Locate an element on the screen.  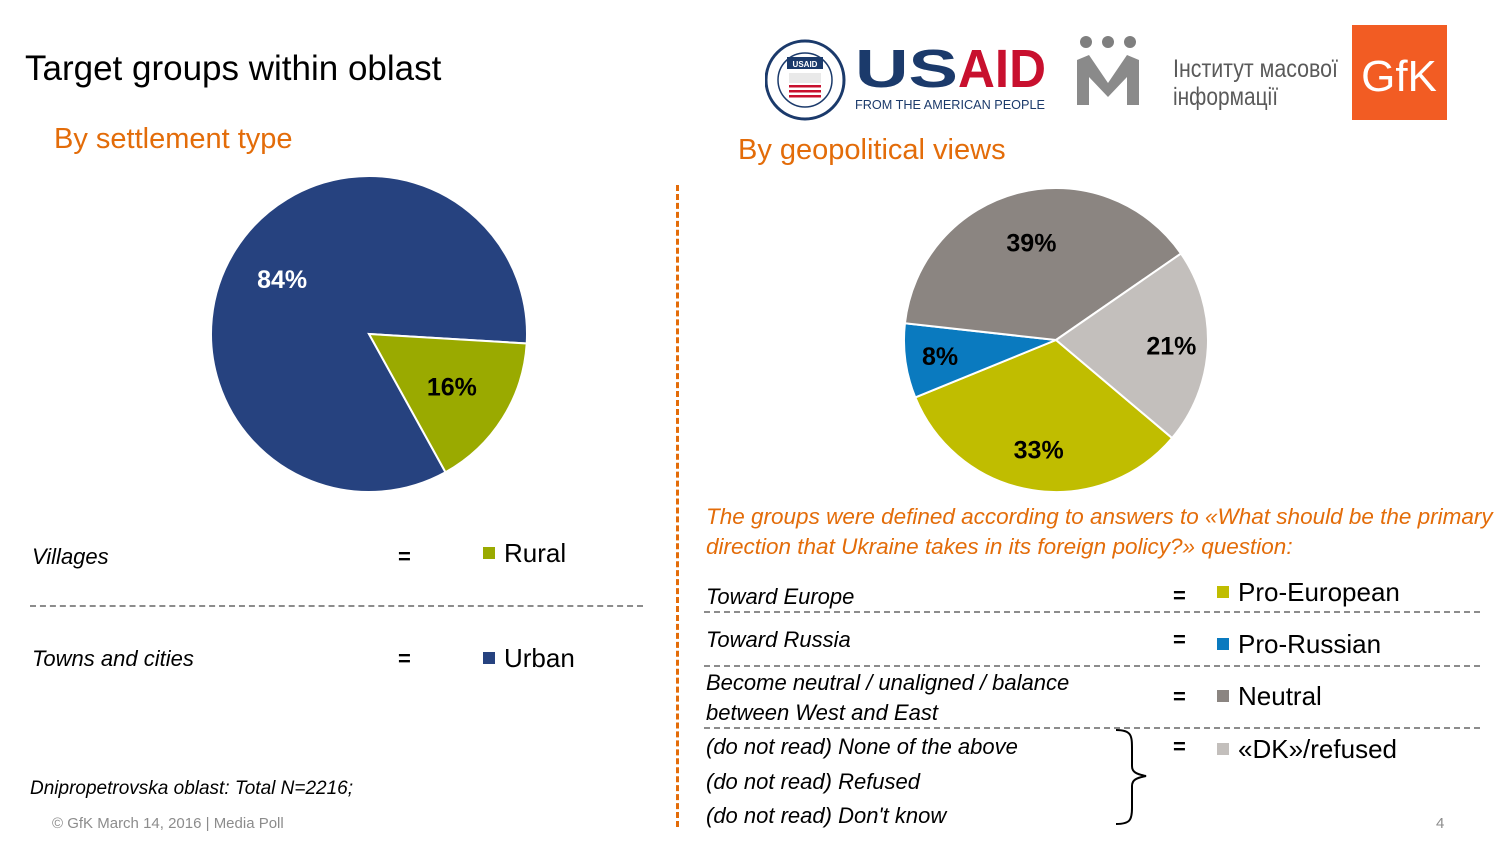
pro-russian-swatch is located at coordinates (1223, 644).